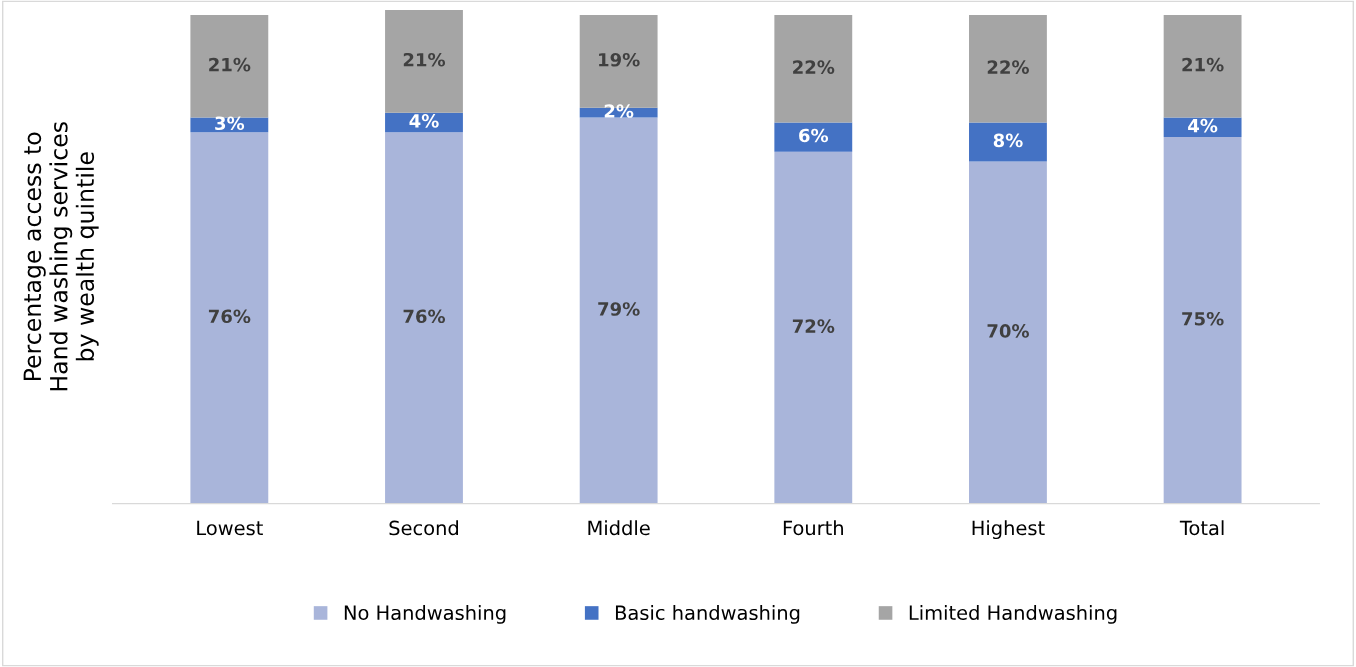 The image size is (1356, 667). I want to click on legend-label: No Handwashing, so click(425, 614).